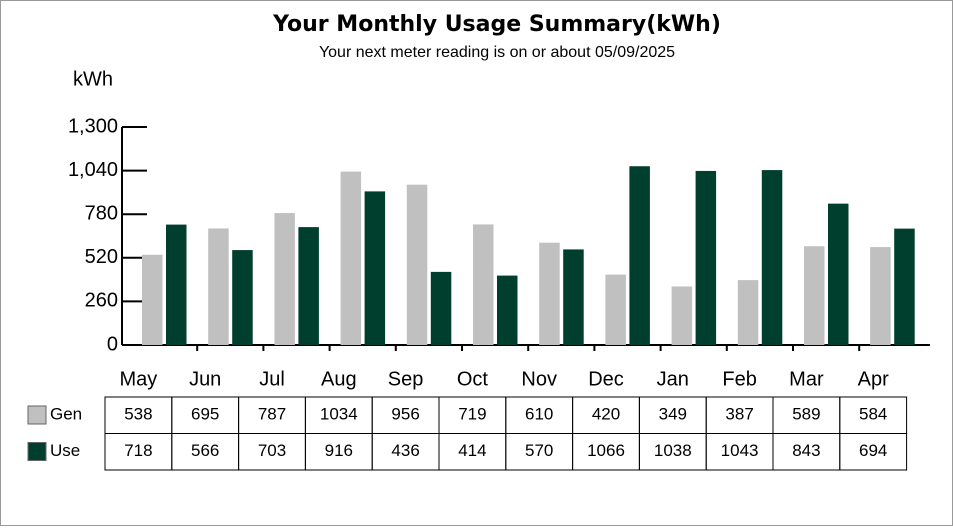  What do you see at coordinates (339, 450) in the screenshot?
I see `table-value: 916` at bounding box center [339, 450].